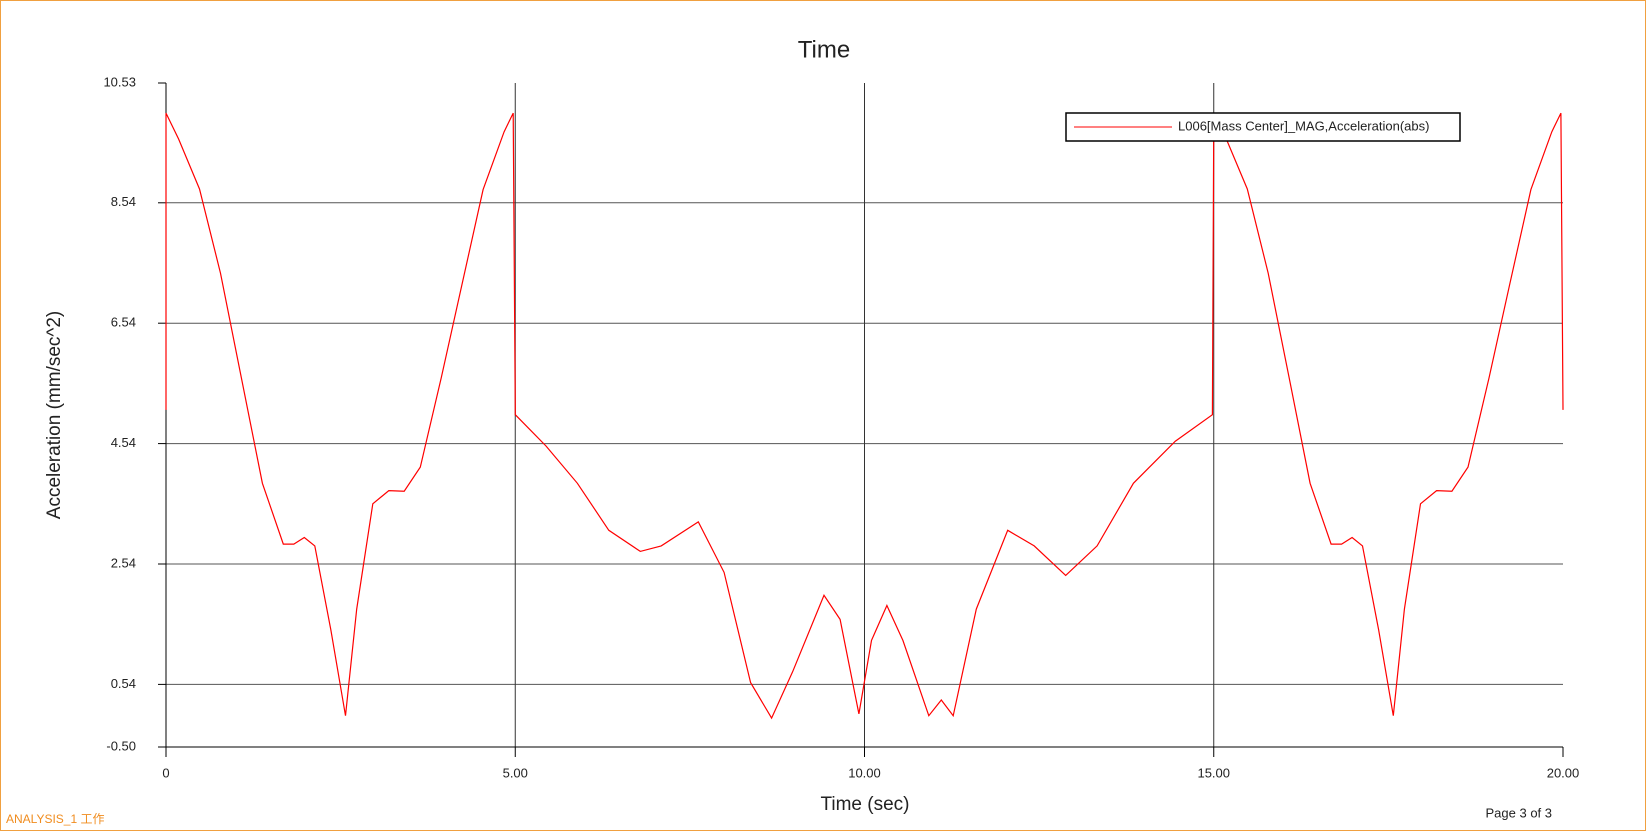 The width and height of the screenshot is (1646, 831). I want to click on y-tick-label: 0.54, so click(123, 683).